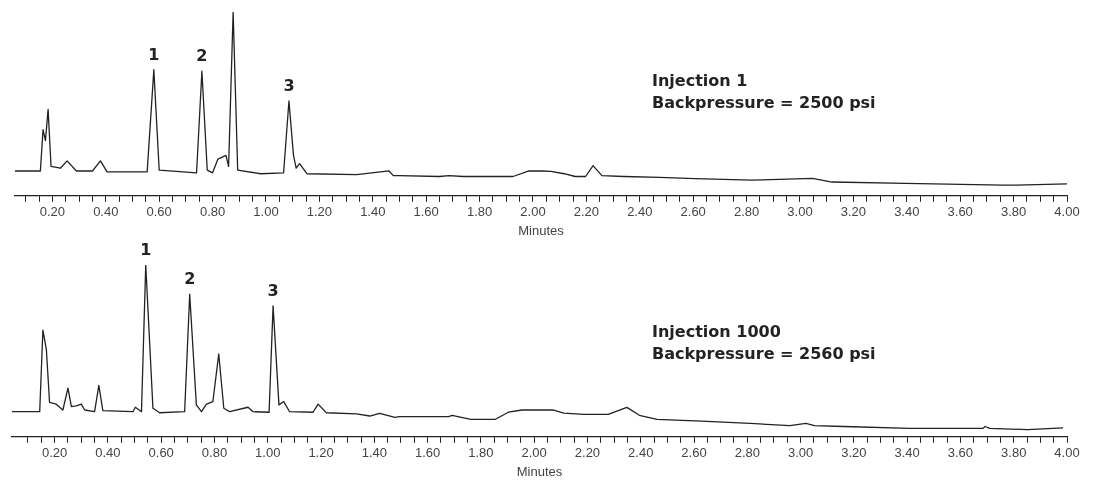  I want to click on annotation: Injection 1000, so click(717, 332).